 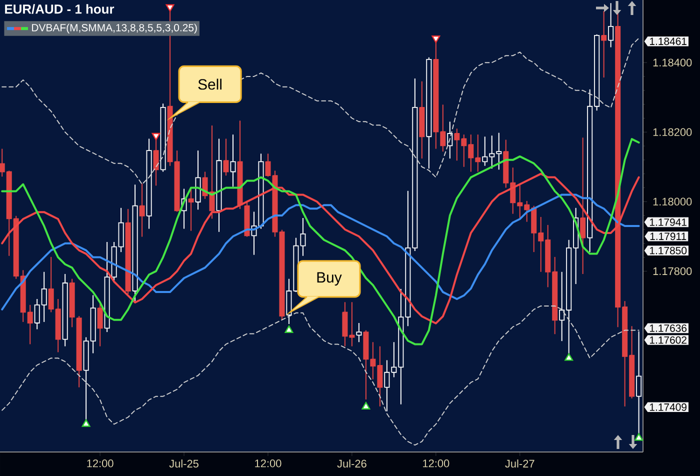 I want to click on text: 1.17850, so click(x=668, y=250).